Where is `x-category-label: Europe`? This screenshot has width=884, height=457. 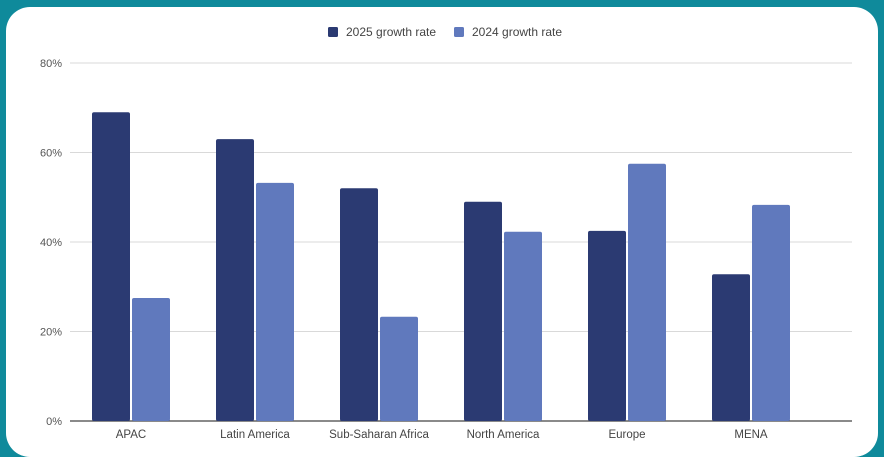 x-category-label: Europe is located at coordinates (626, 435).